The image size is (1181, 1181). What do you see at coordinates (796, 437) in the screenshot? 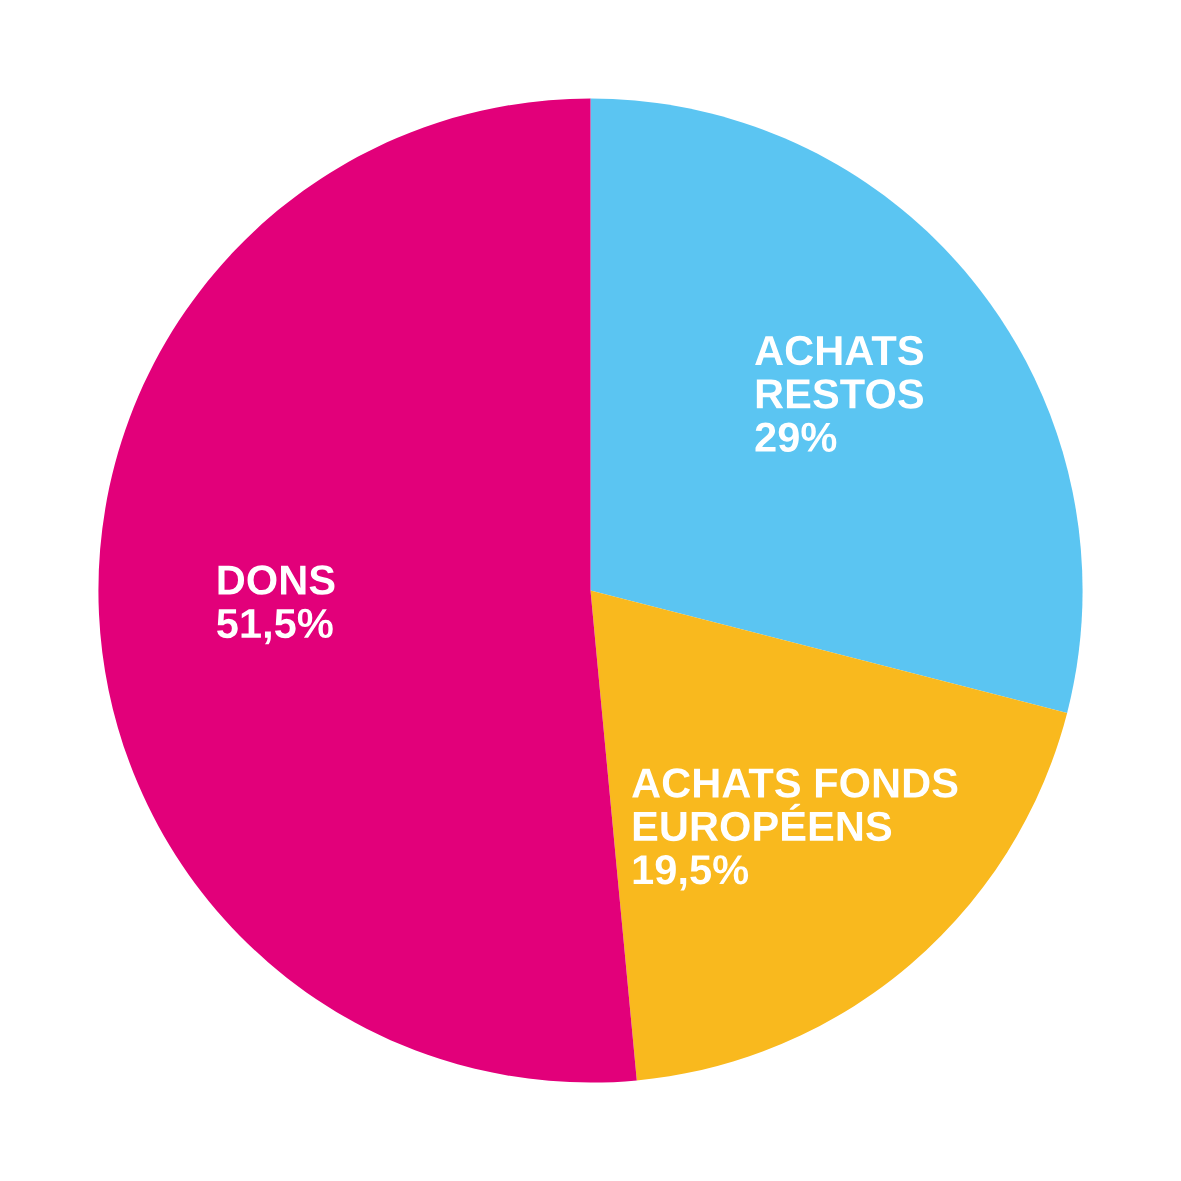
I see `data-label: 29%` at bounding box center [796, 437].